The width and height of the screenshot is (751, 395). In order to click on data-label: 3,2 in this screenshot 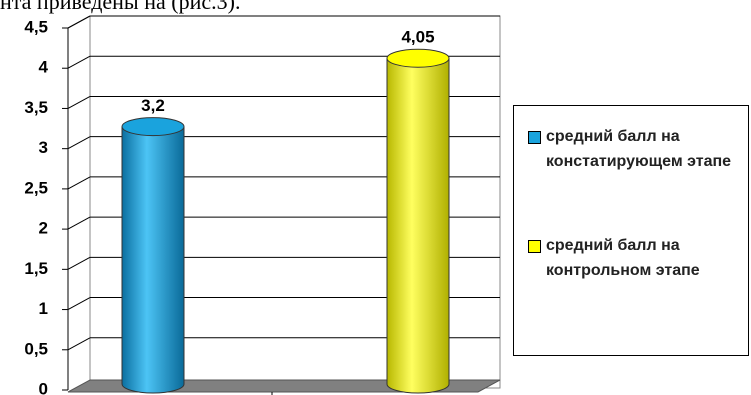, I will do `click(153, 105)`.